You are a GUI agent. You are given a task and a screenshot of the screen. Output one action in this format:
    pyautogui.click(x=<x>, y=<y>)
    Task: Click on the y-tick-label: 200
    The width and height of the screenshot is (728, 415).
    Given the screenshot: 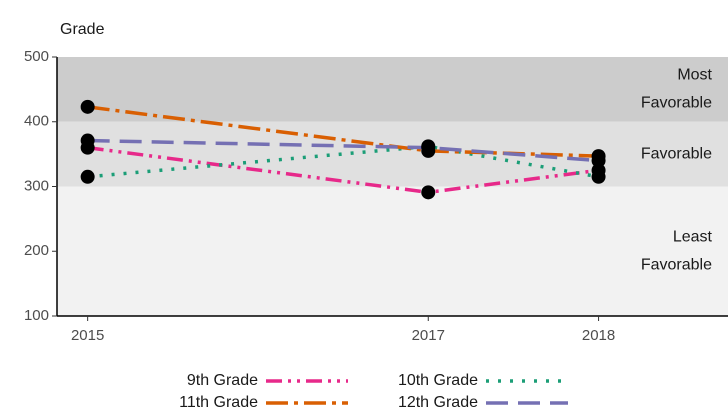 What is the action you would take?
    pyautogui.click(x=36, y=250)
    